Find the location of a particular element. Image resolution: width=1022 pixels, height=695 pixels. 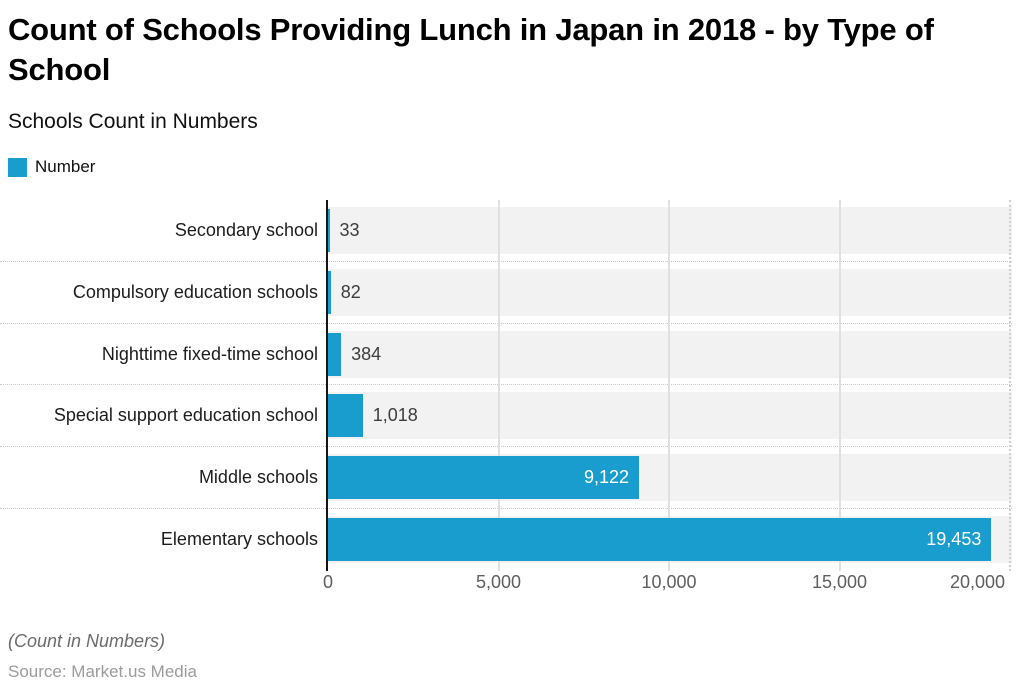

category-label: Middle schools is located at coordinates (258, 477).